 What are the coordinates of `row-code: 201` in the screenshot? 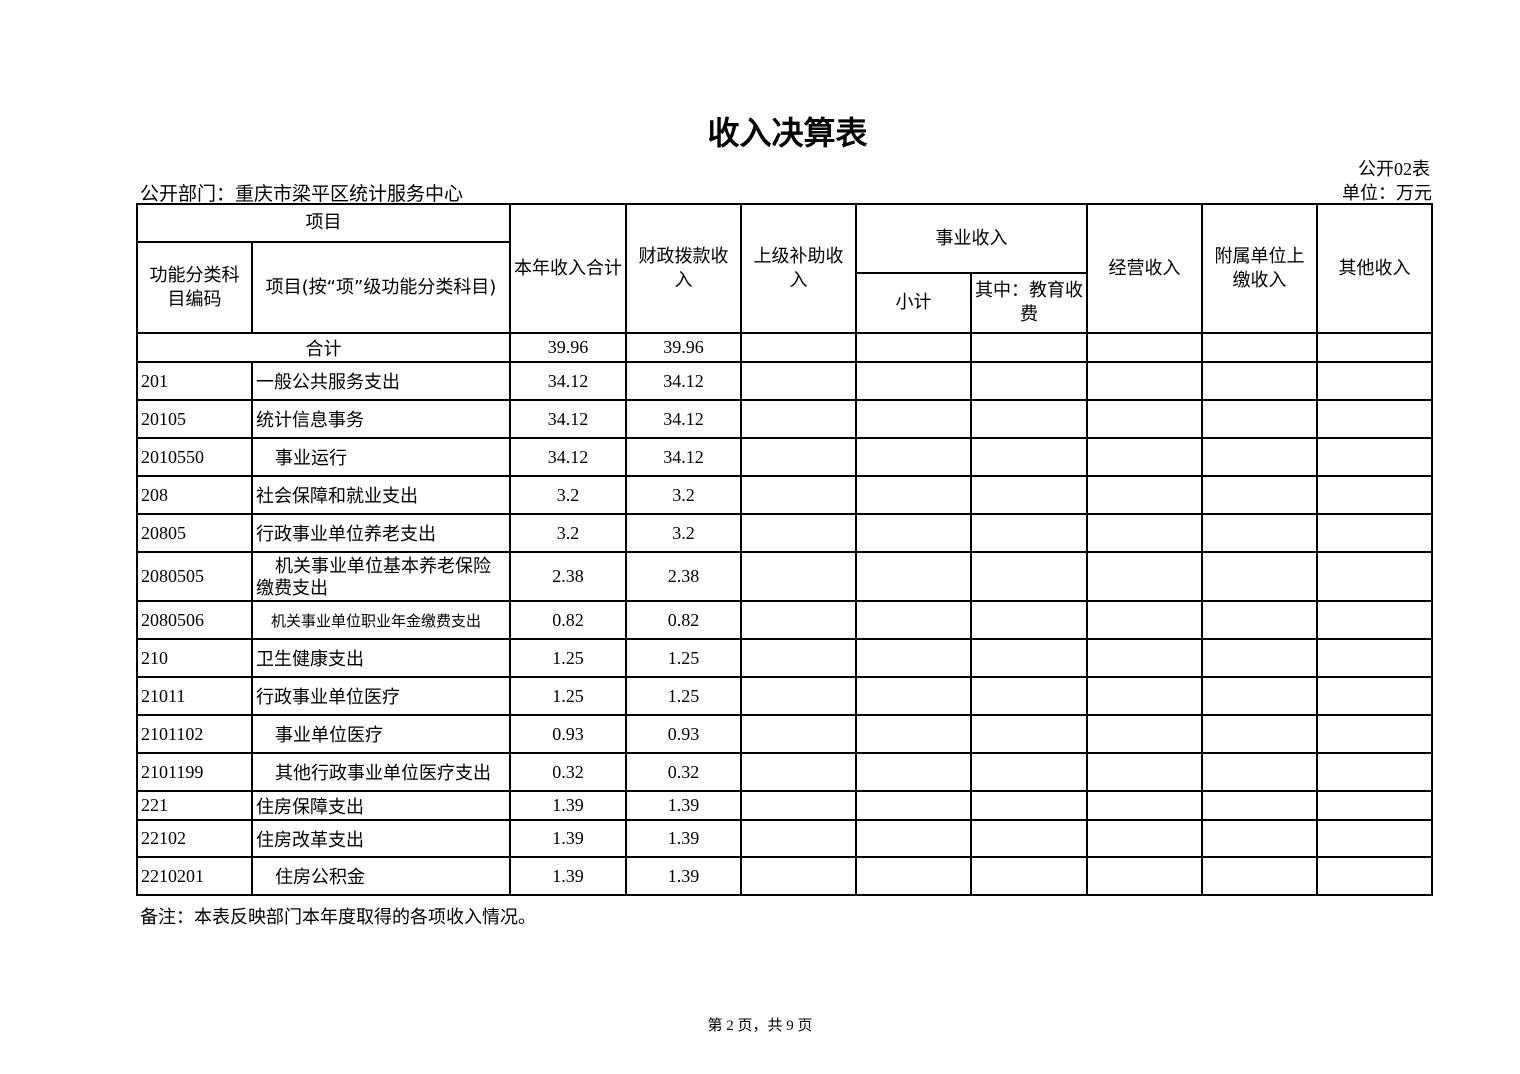 It's located at (194, 381).